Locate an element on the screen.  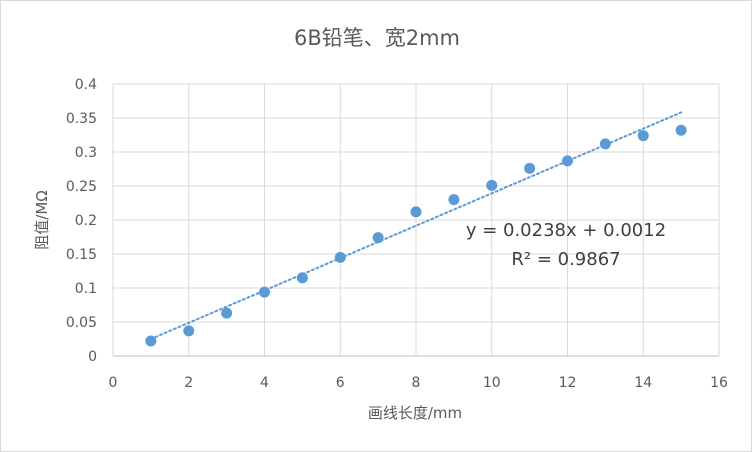
trendline-equation: y = 0.0238x + 0.0012 is located at coordinates (566, 230).